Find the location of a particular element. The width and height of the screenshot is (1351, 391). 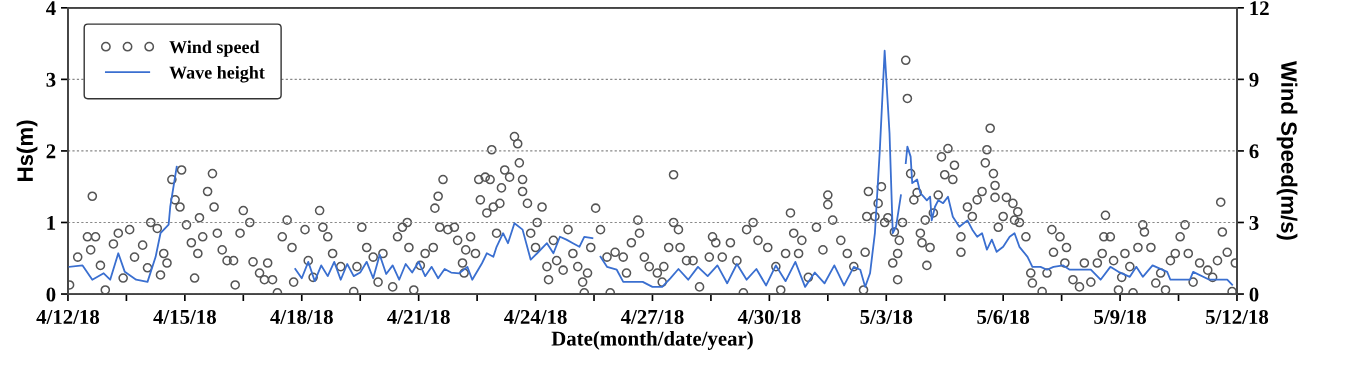

y-axis-title: Hs(m) is located at coordinates (27, 150).